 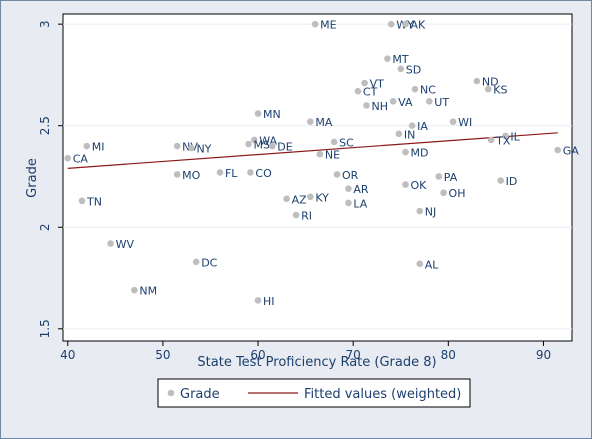 What do you see at coordinates (45, 227) in the screenshot?
I see `y-tick-label: 2` at bounding box center [45, 227].